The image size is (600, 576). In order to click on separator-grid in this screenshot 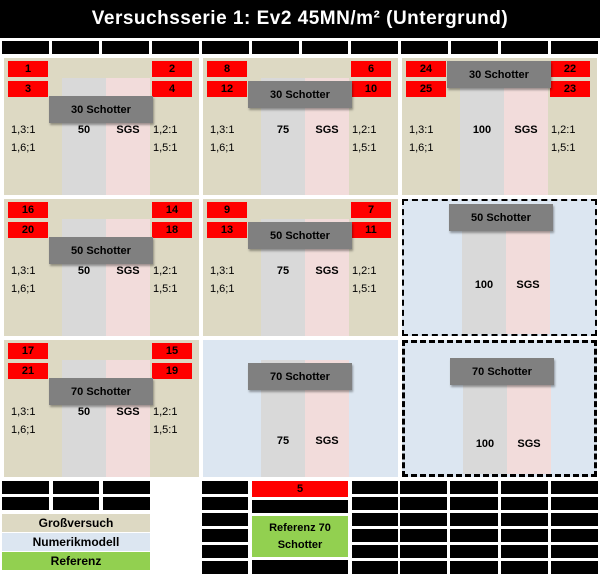, I will do `click(499, 527)`.